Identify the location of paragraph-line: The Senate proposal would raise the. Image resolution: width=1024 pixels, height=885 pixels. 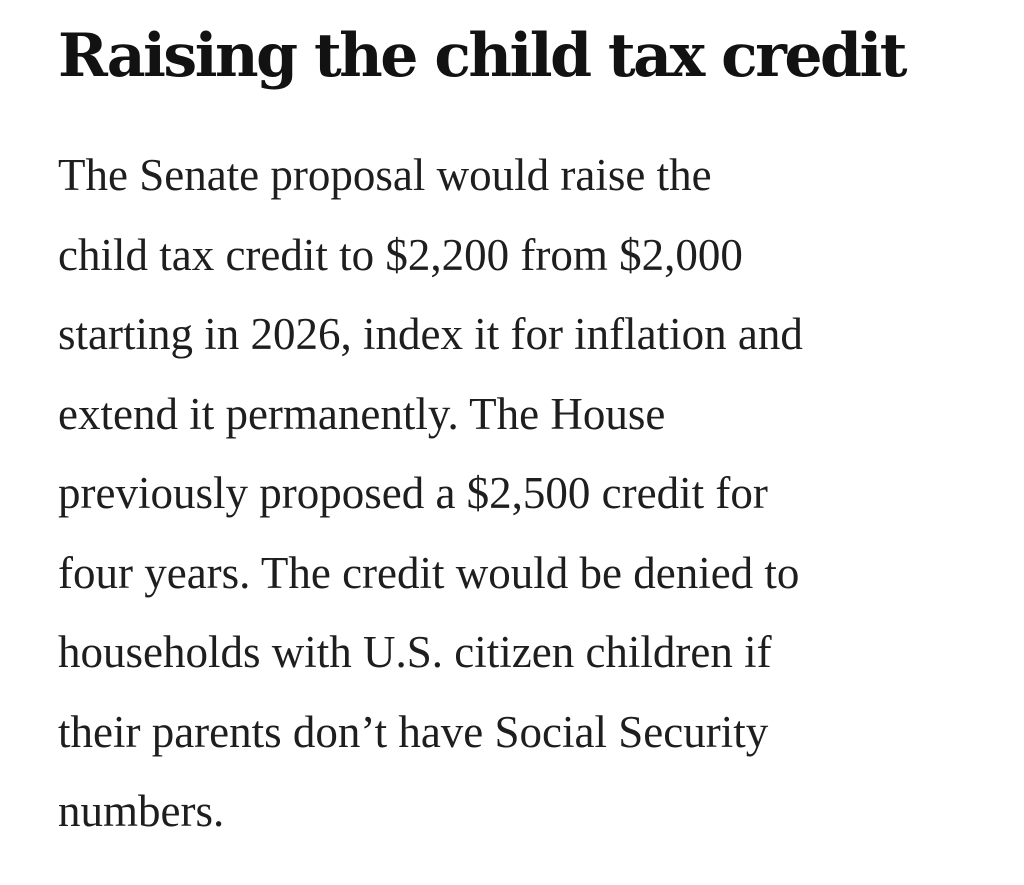
(385, 175).